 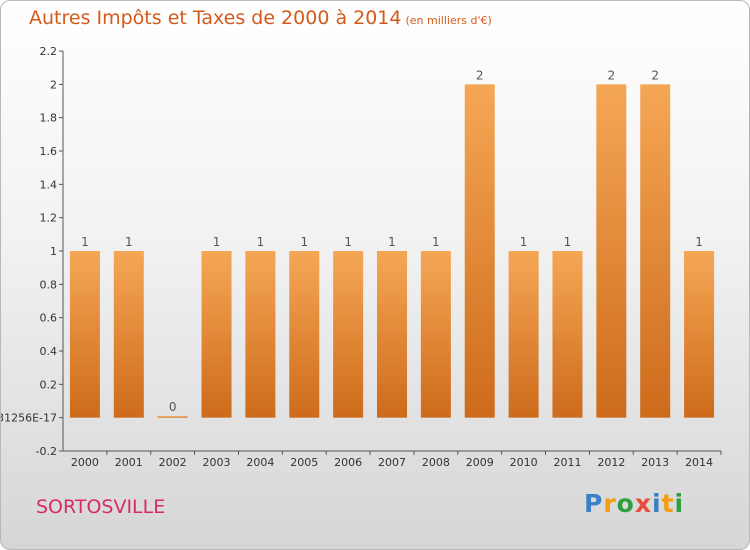 What do you see at coordinates (668, 503) in the screenshot?
I see `logo-letter: t` at bounding box center [668, 503].